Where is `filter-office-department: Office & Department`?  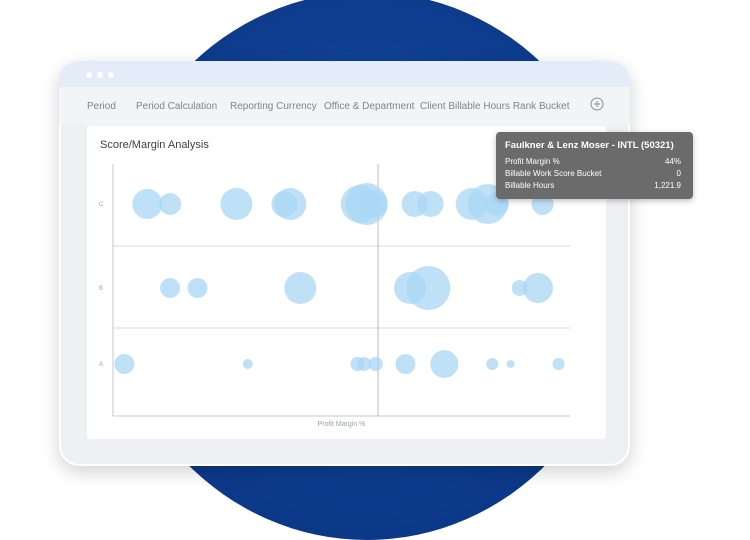
filter-office-department: Office & Department is located at coordinates (369, 106).